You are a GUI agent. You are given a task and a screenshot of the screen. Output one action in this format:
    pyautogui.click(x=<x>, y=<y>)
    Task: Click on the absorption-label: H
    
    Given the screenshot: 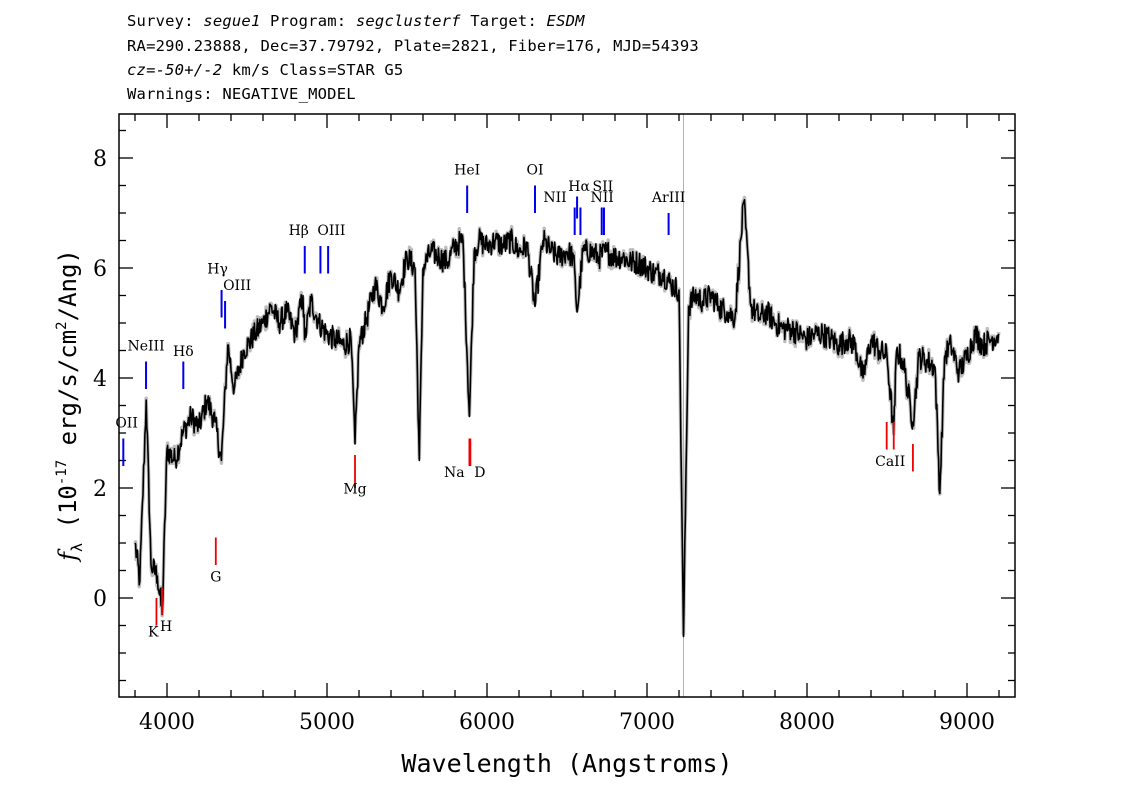 What is the action you would take?
    pyautogui.click(x=166, y=627)
    